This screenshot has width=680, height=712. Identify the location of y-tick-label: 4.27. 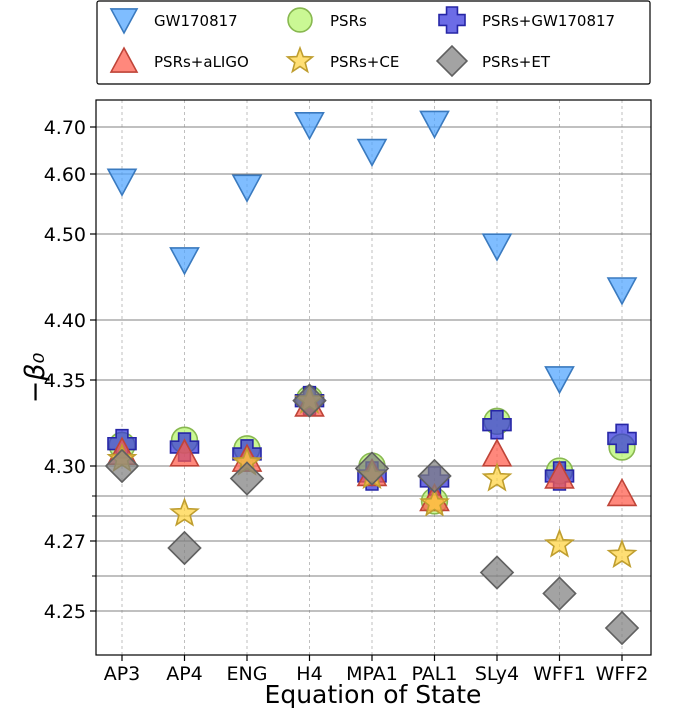
(65, 542).